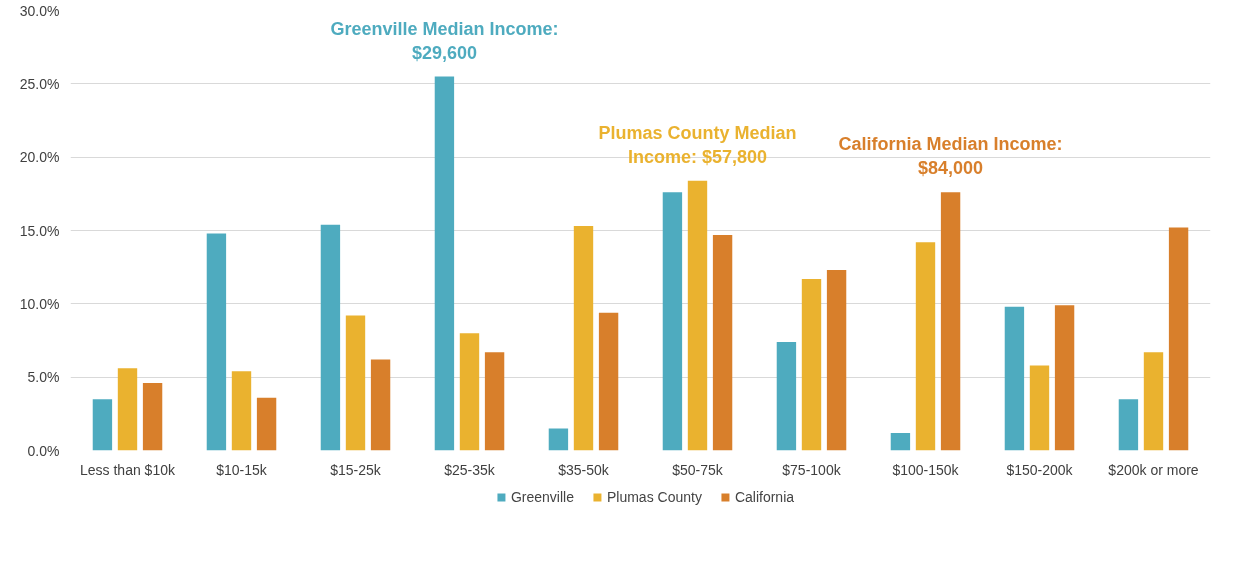 The width and height of the screenshot is (1235, 585). I want to click on x-tick-label: $25-35k, so click(470, 469).